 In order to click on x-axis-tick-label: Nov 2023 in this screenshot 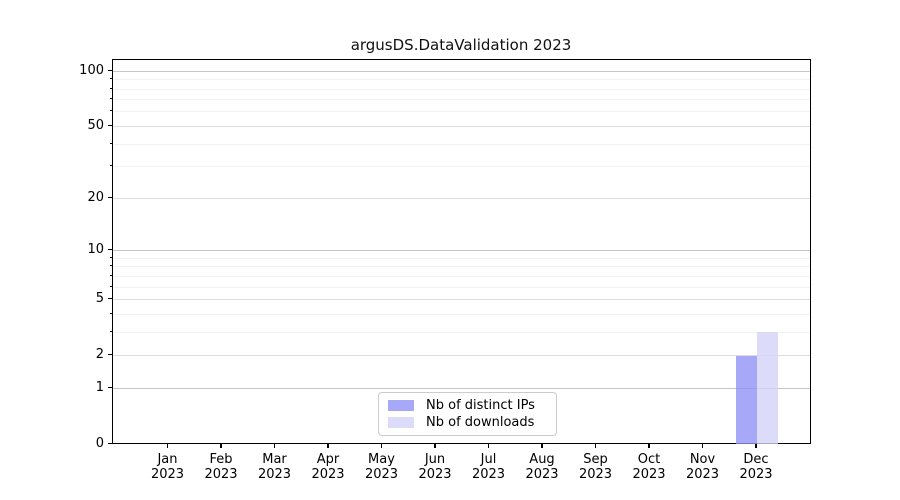, I will do `click(703, 467)`.